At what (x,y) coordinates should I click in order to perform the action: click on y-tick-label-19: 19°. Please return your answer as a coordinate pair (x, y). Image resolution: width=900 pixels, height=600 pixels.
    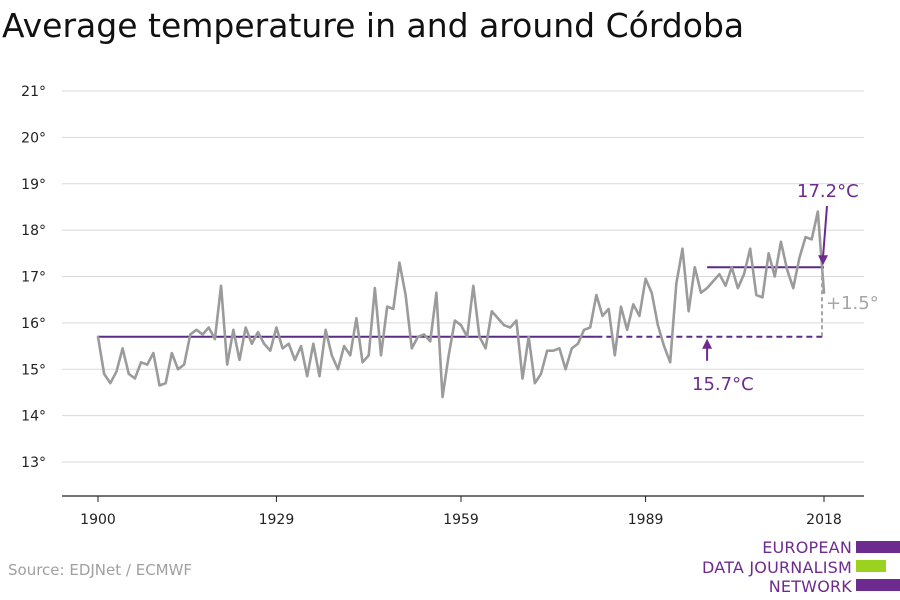
    Looking at the image, I should click on (33, 185).